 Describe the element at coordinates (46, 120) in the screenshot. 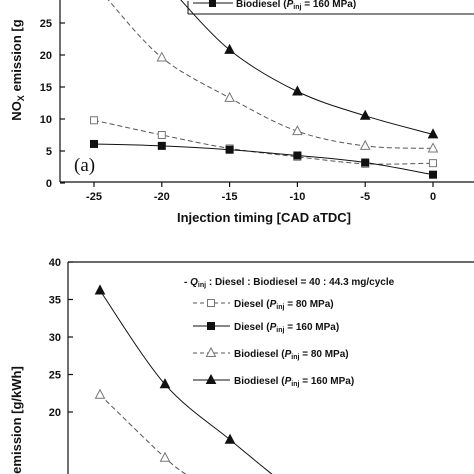

I see `y-tick-label: 10` at that location.